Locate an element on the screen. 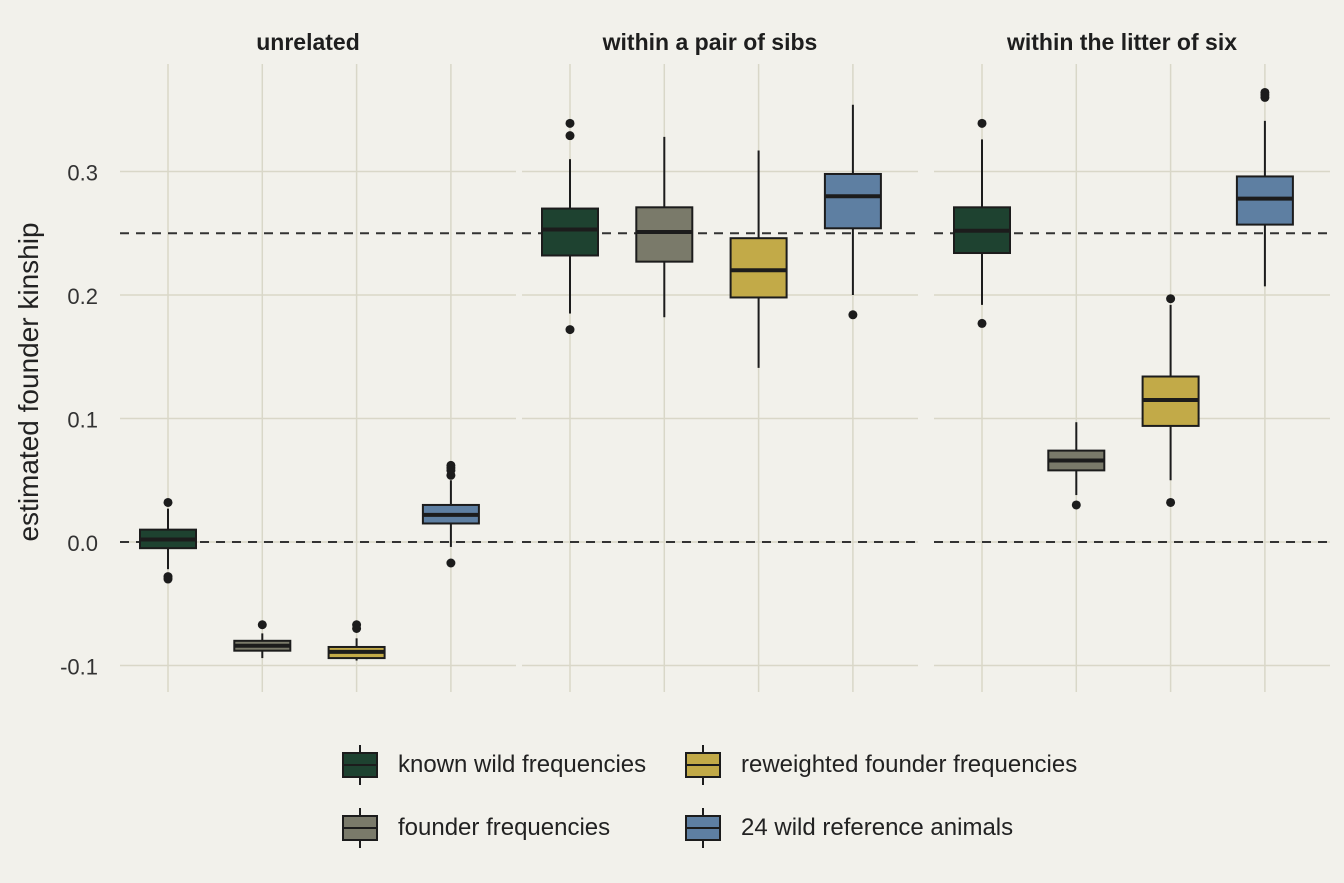 The image size is (1344, 883). legend-item-24-wild: 24 wild reference animals is located at coordinates (848, 828).